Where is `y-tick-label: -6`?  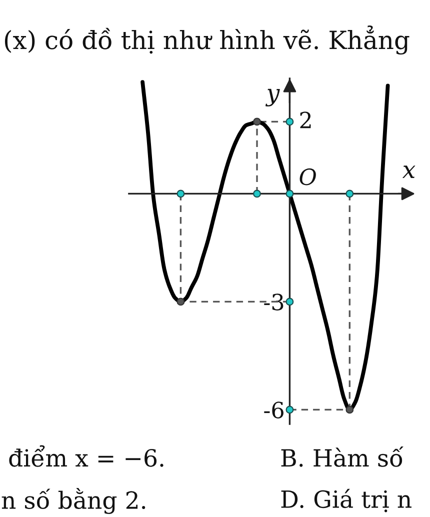 y-tick-label: -6 is located at coordinates (274, 410).